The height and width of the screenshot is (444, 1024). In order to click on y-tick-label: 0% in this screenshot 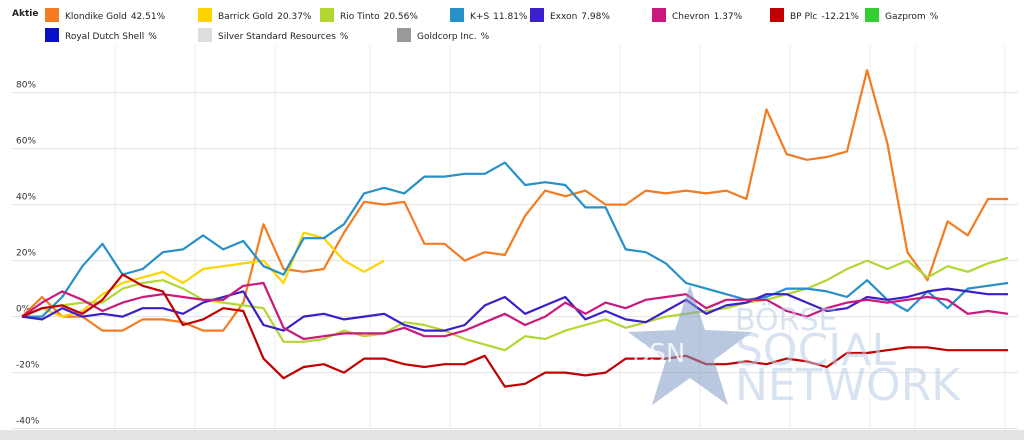, I will do `click(23, 310)`.